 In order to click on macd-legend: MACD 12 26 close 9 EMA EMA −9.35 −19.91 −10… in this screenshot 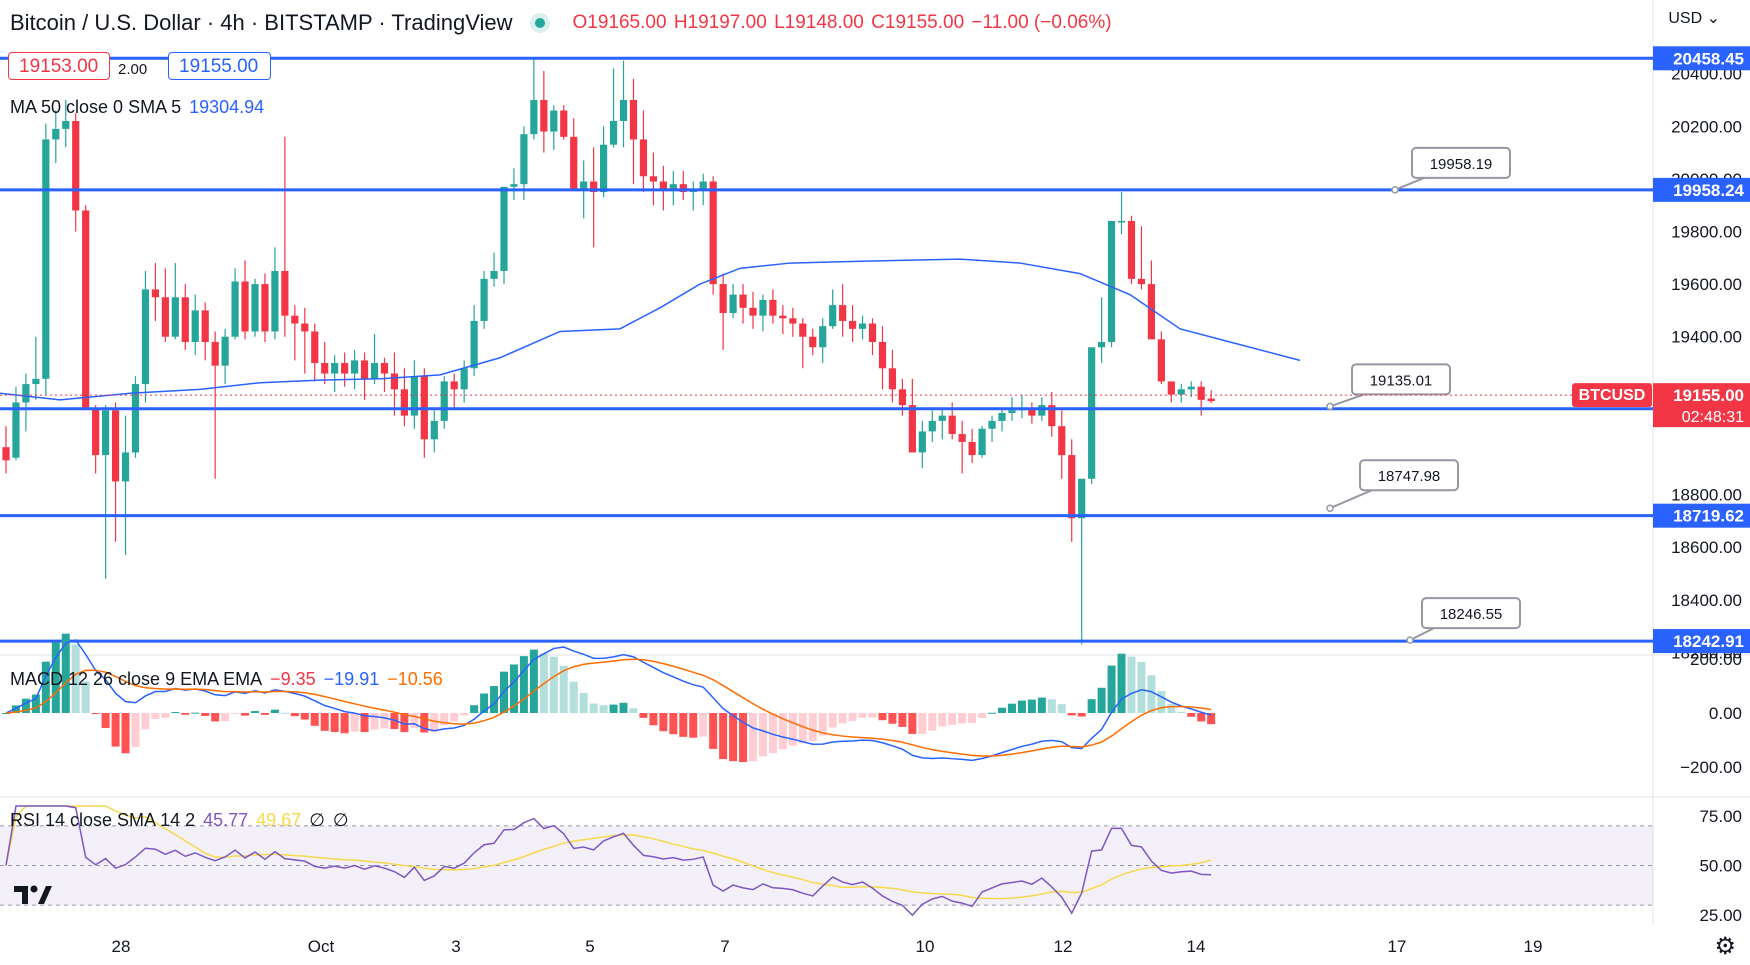, I will do `click(226, 679)`.